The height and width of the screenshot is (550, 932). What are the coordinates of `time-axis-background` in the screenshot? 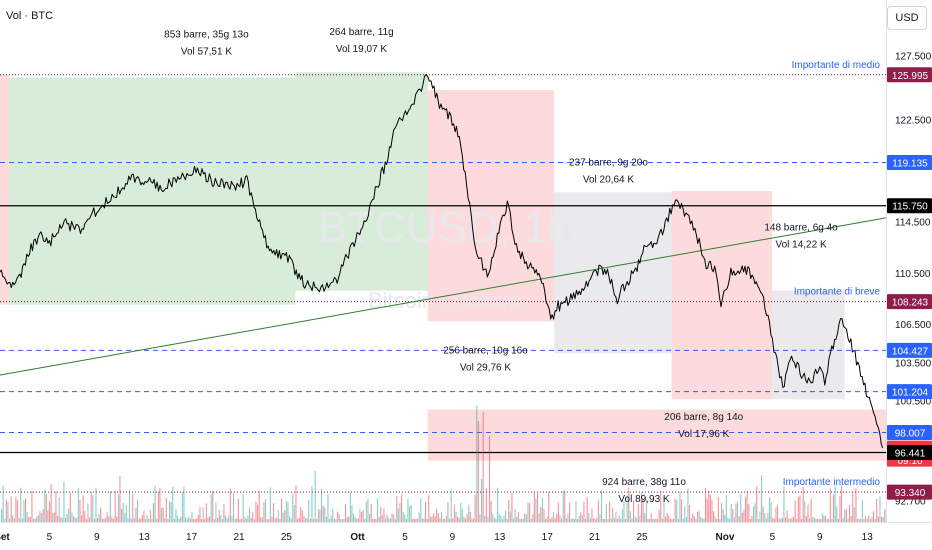 It's located at (466, 536).